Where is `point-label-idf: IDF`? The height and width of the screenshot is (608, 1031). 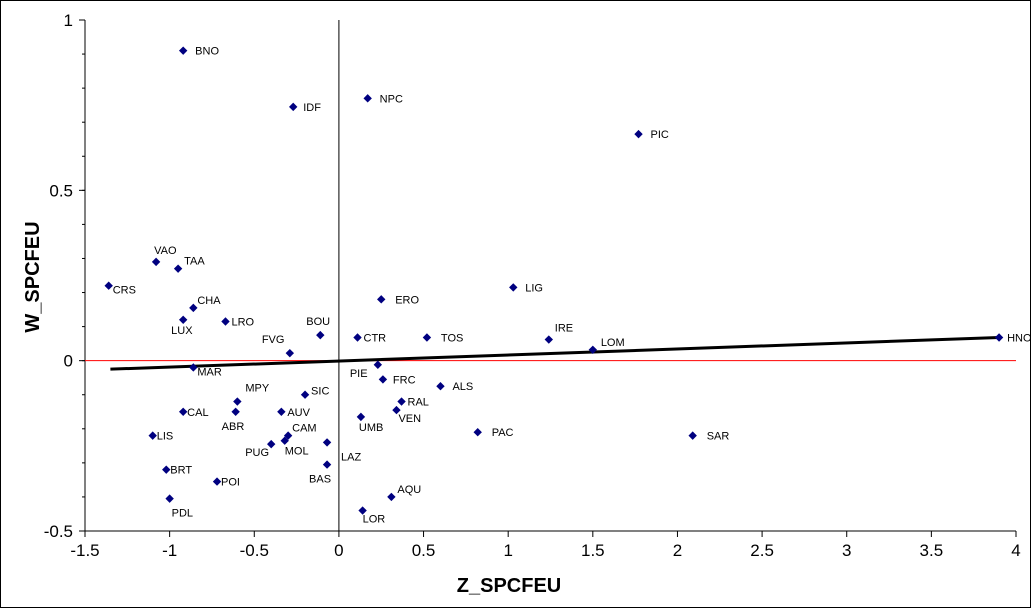 point-label-idf: IDF is located at coordinates (312, 108).